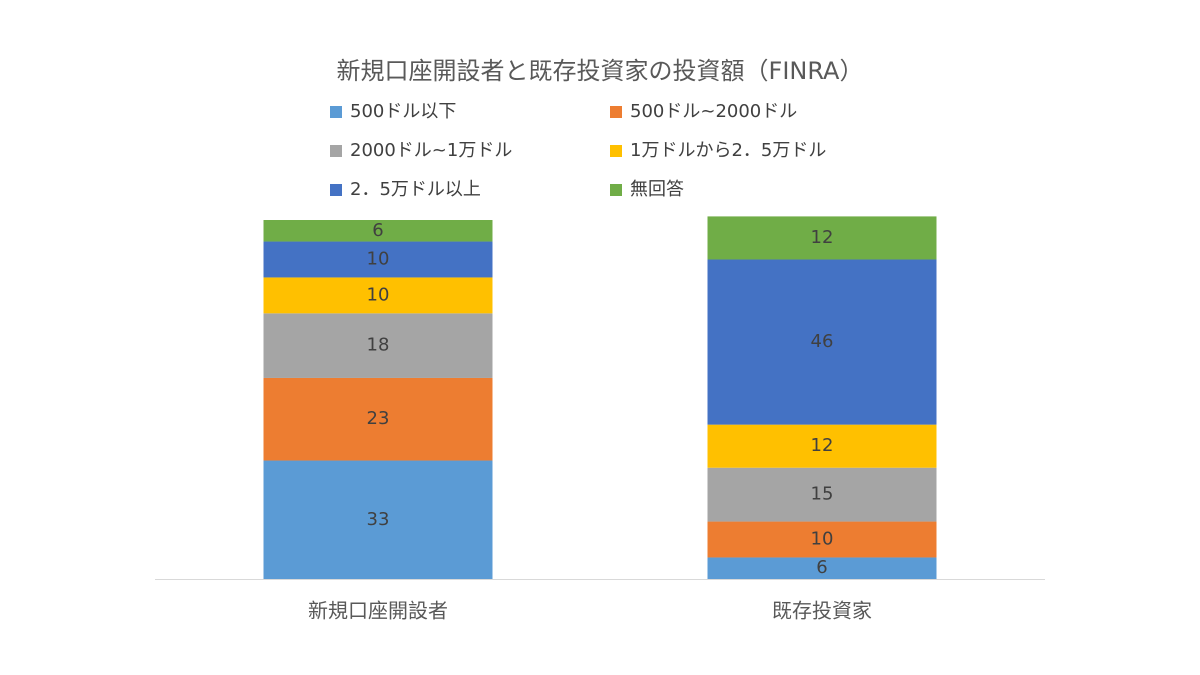 This screenshot has width=1200, height=675. I want to click on x-tick-label: 新規口座開設者, so click(378, 611).